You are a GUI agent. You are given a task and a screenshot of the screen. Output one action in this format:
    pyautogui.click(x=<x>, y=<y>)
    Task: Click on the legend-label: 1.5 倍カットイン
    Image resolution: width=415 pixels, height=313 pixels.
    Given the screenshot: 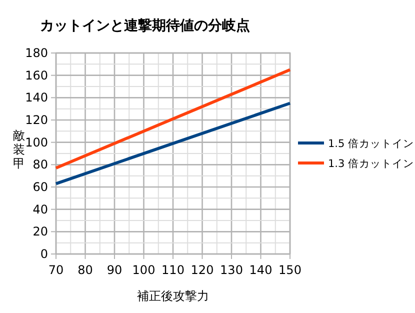 What is the action you would take?
    pyautogui.click(x=371, y=143)
    